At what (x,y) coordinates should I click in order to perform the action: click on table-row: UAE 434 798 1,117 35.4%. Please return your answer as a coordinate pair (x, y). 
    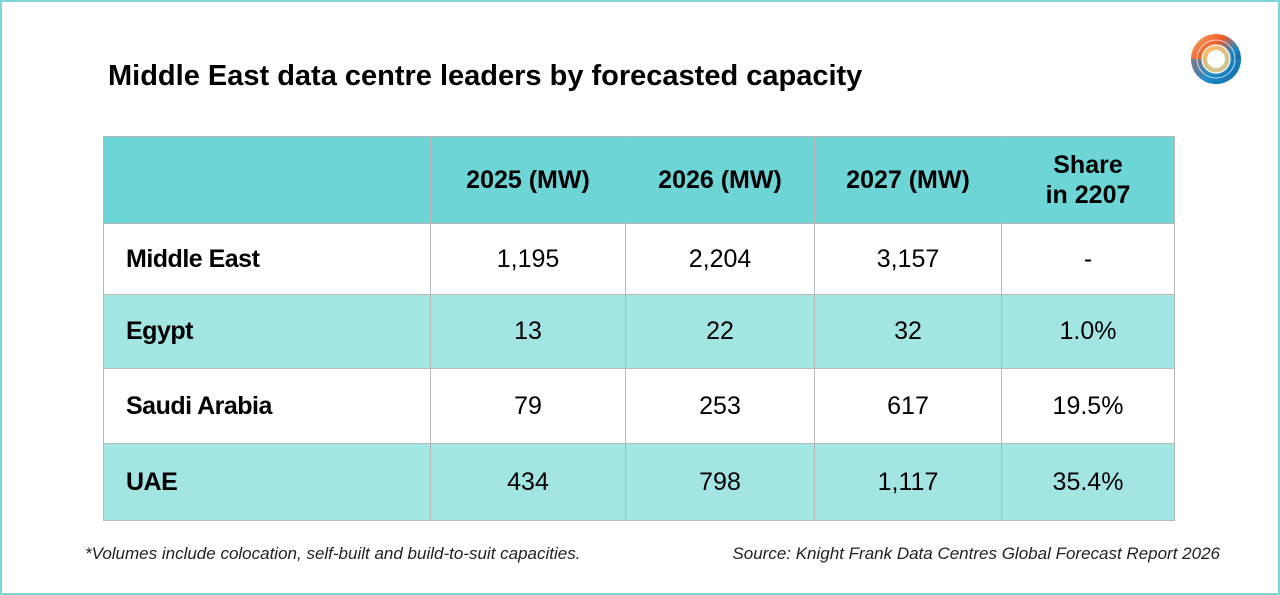
    Looking at the image, I should click on (639, 482).